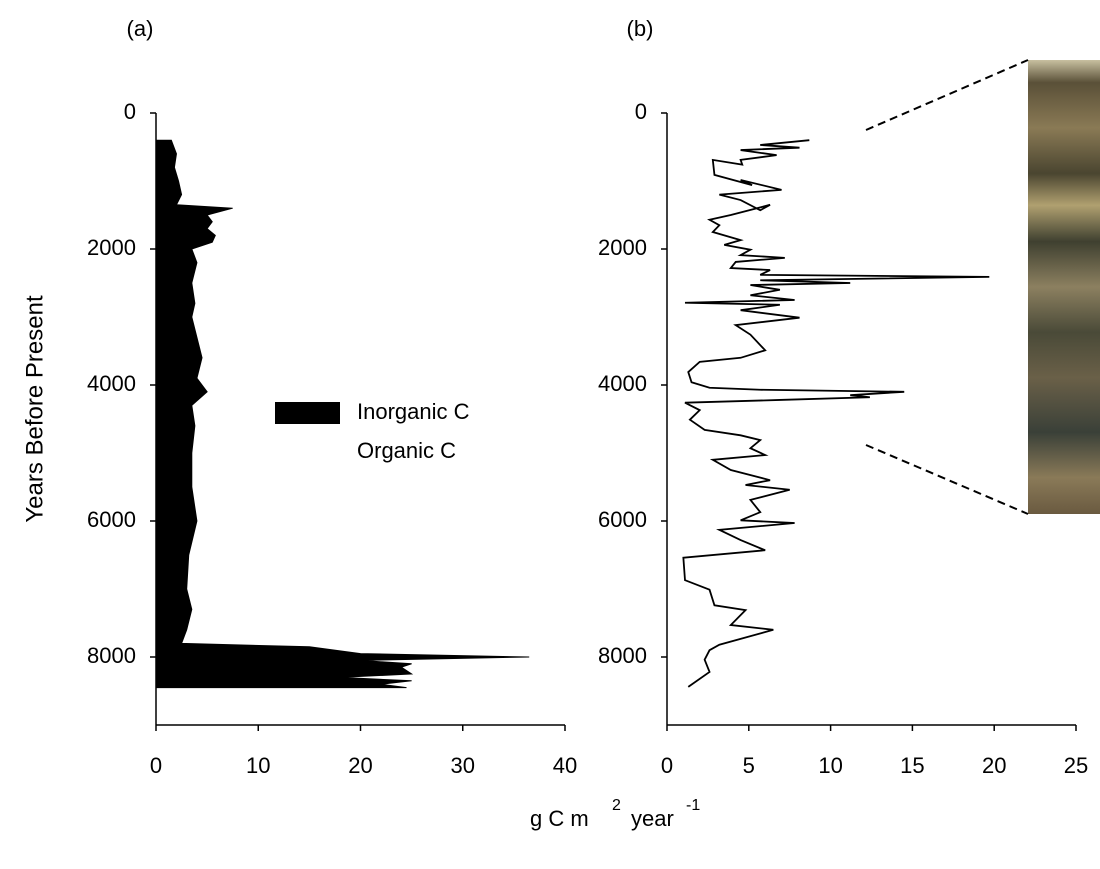  I want to click on x-tick-label: 40, so click(565, 765).